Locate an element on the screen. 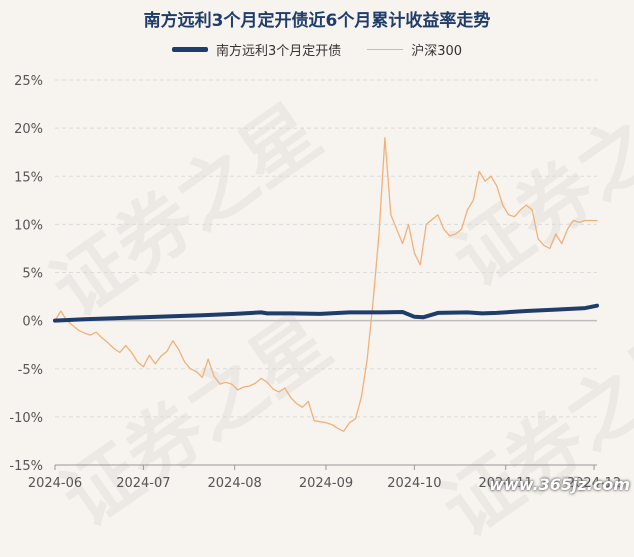  y-tick-label: -10% is located at coordinates (26, 418).